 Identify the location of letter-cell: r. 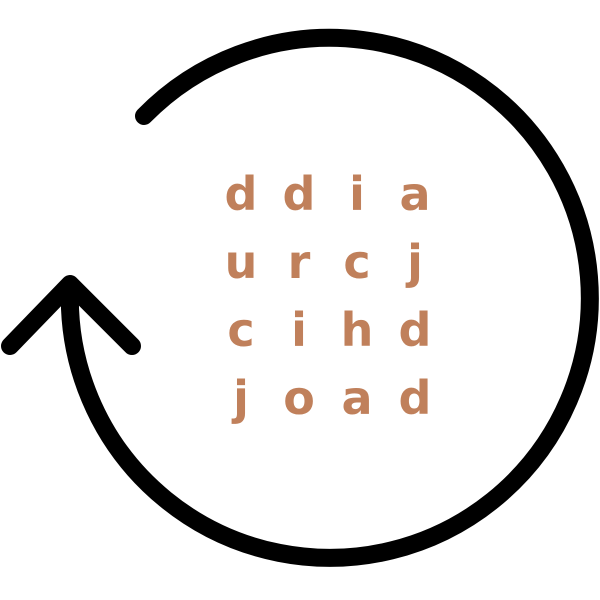
(299, 262).